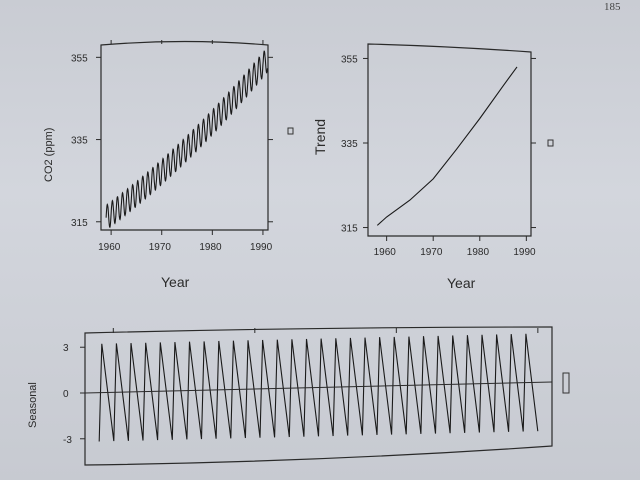 The width and height of the screenshot is (640, 480). What do you see at coordinates (461, 283) in the screenshot?
I see `trend-x-axis-title: Year` at bounding box center [461, 283].